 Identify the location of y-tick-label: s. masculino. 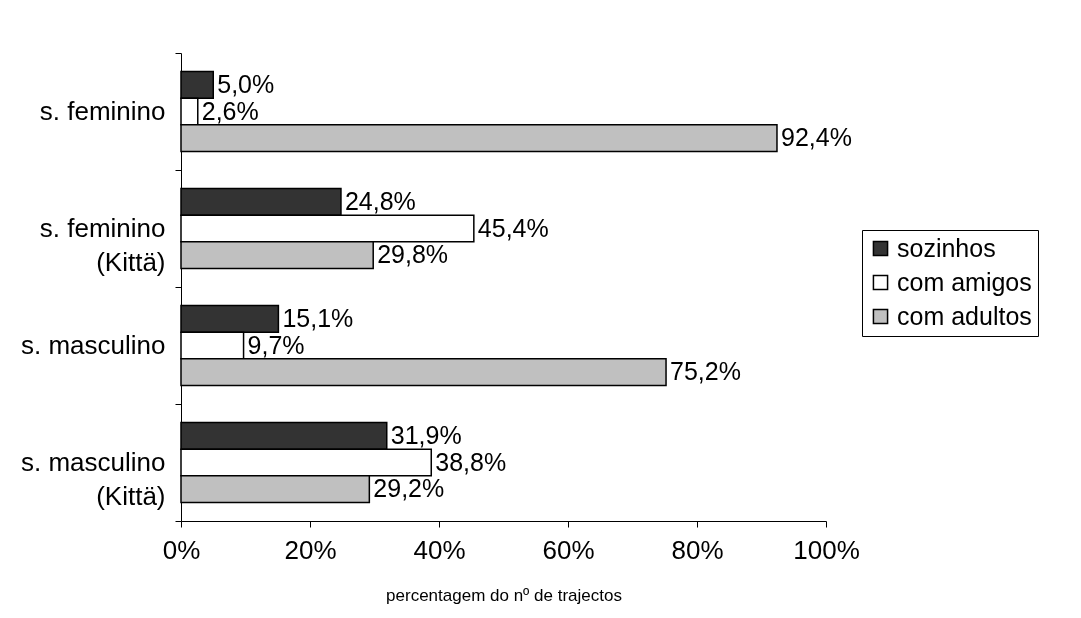
(93, 345).